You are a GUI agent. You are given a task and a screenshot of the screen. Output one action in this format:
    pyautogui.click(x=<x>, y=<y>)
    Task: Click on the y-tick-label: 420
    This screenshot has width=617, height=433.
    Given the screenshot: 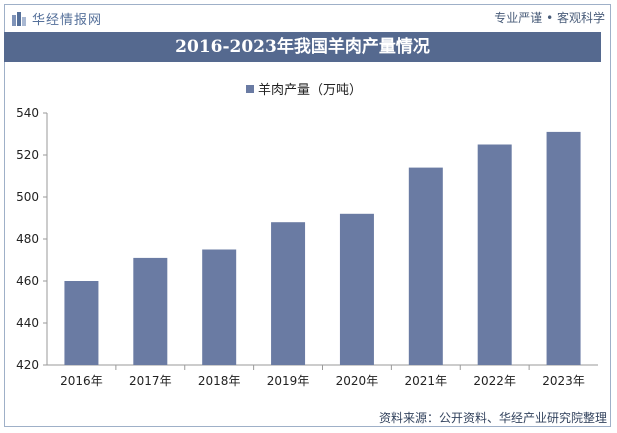 What is the action you would take?
    pyautogui.click(x=27, y=365)
    